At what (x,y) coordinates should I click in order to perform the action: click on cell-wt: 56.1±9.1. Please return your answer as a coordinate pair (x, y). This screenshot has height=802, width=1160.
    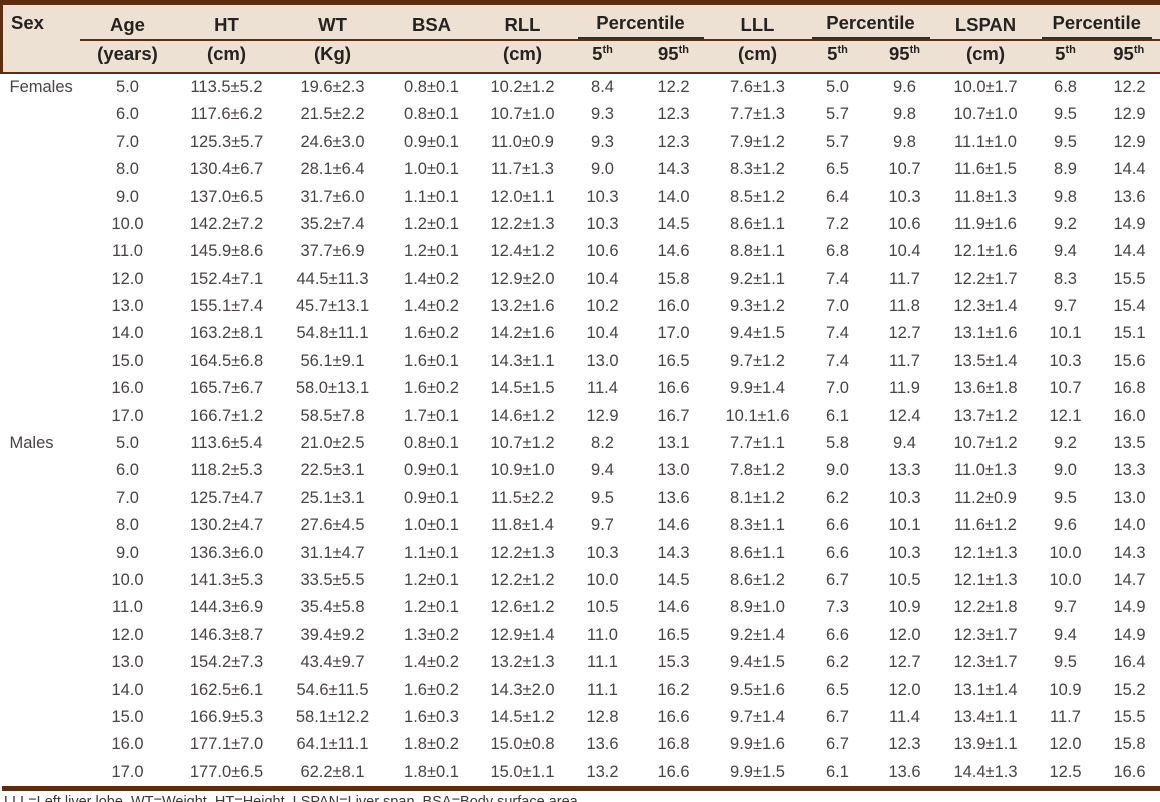
    Looking at the image, I should click on (332, 360).